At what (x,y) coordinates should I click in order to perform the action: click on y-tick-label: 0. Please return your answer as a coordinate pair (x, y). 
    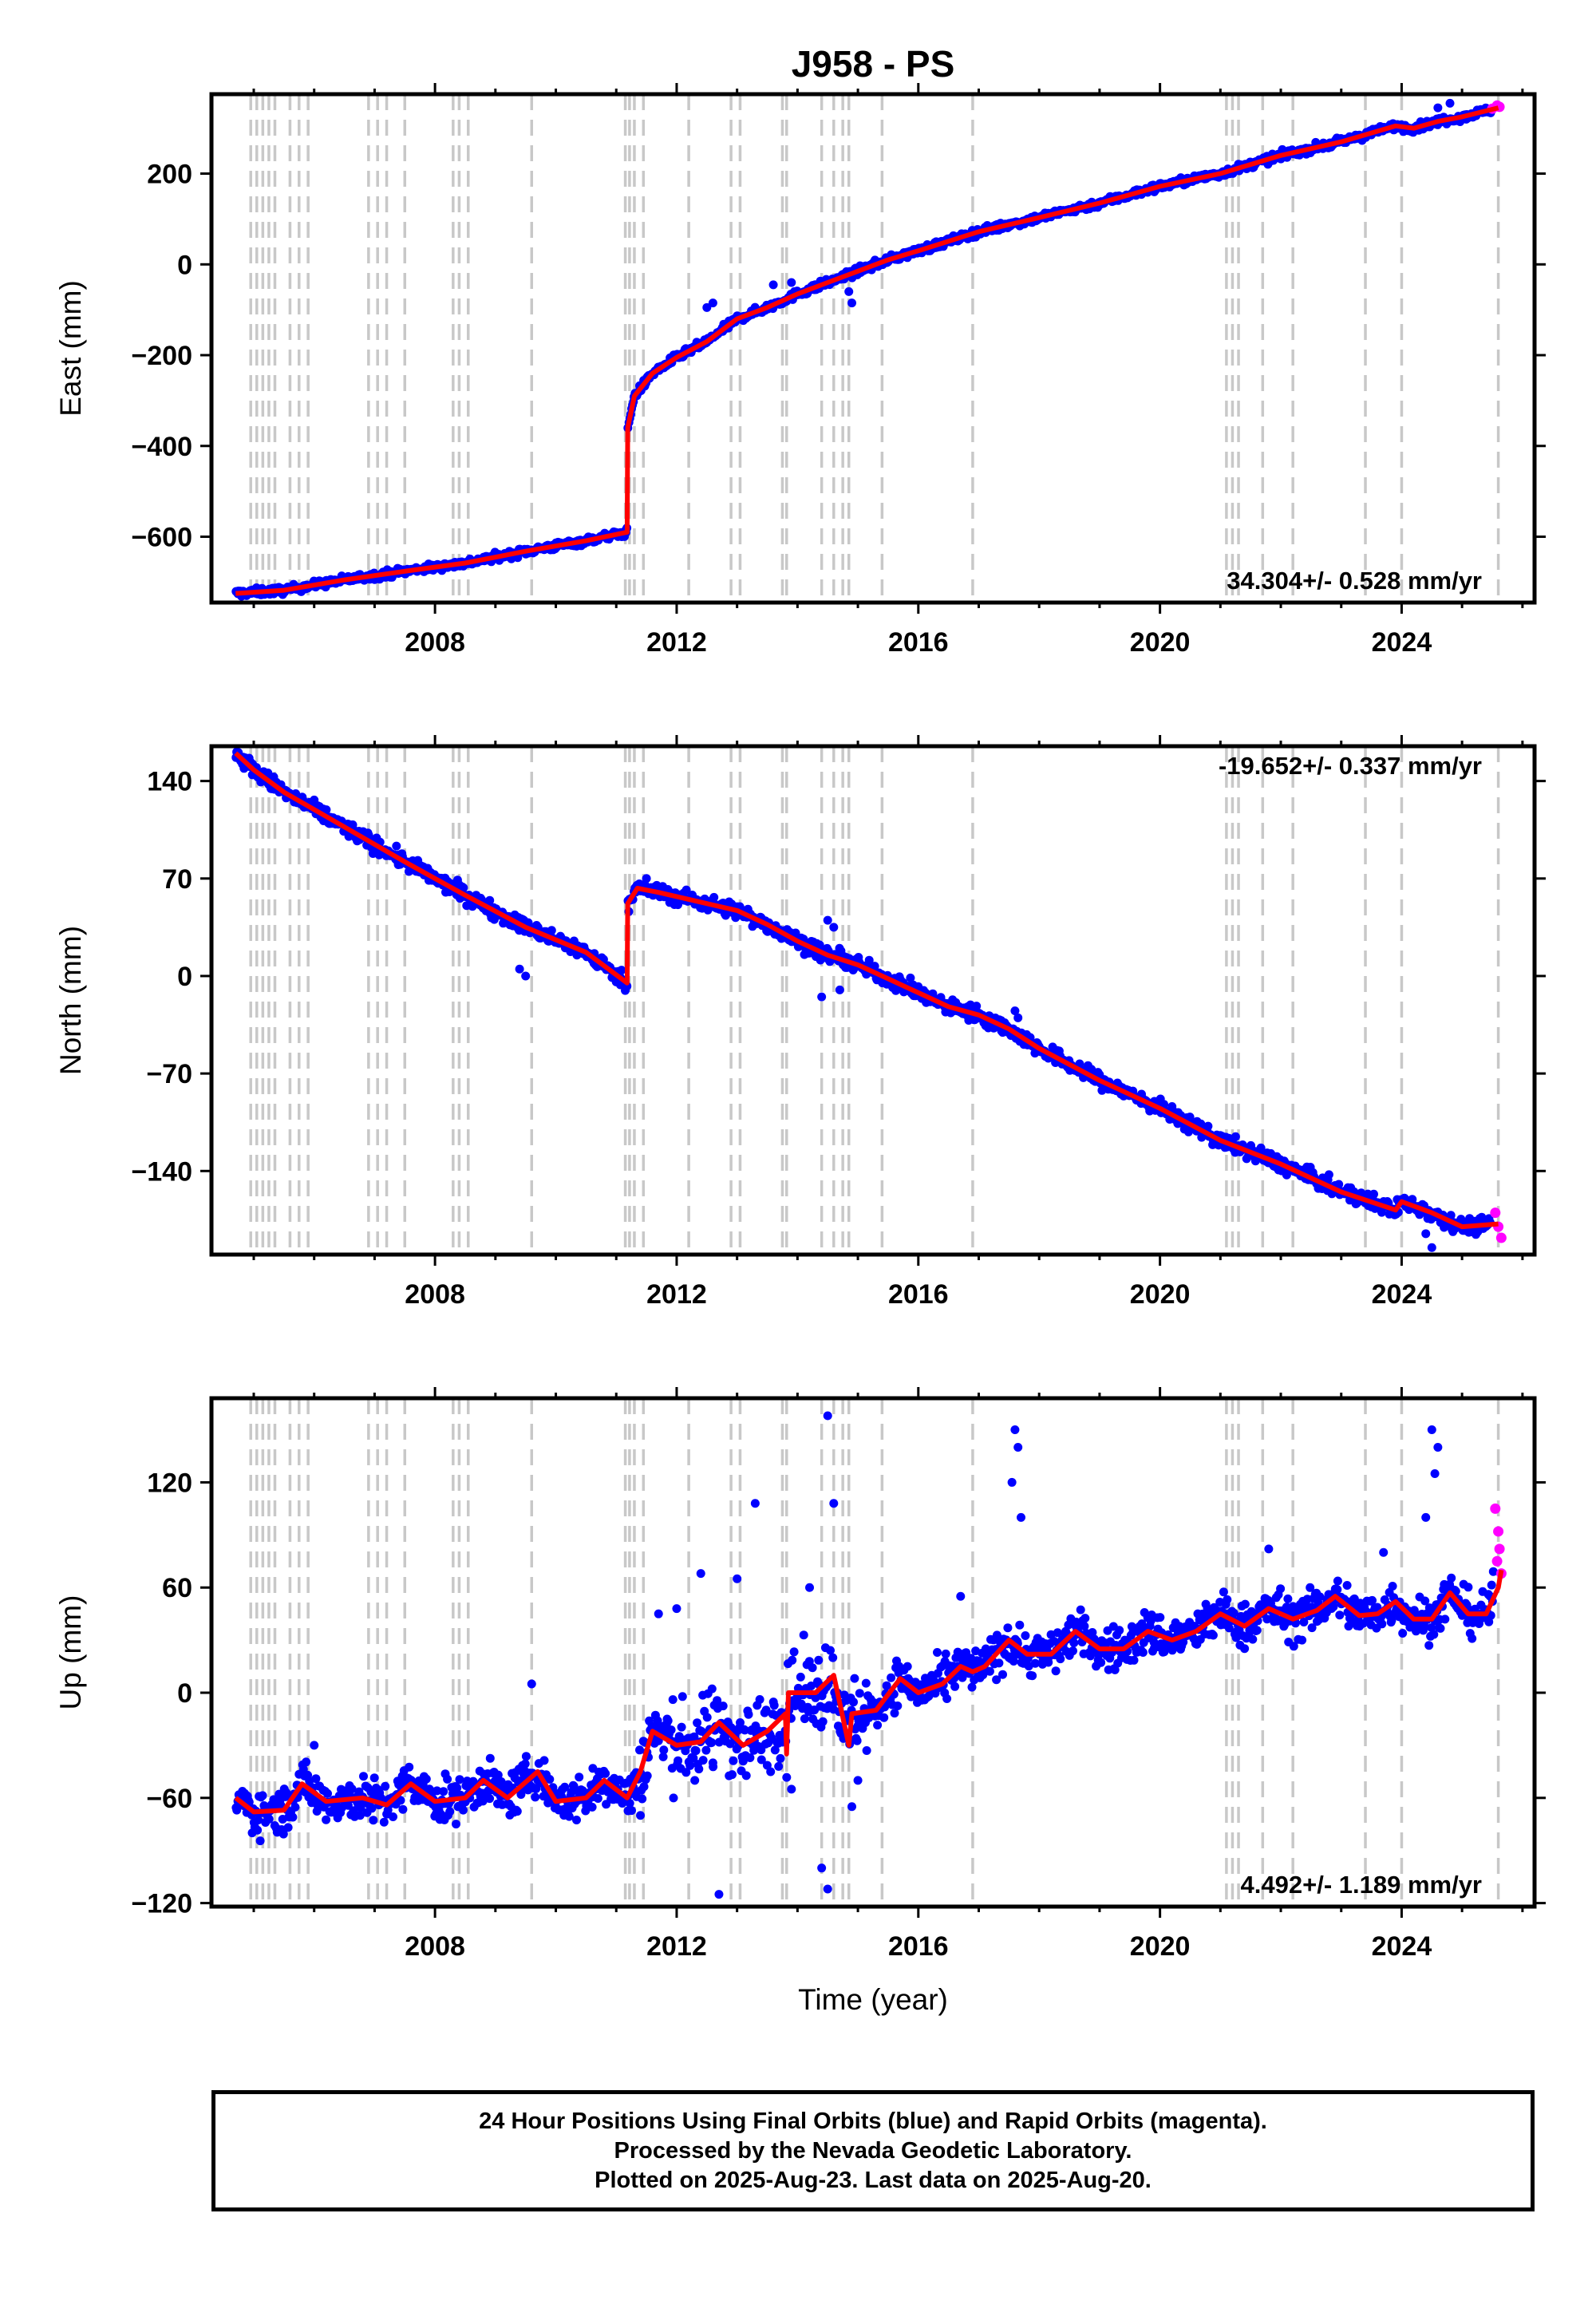
    Looking at the image, I should click on (184, 265).